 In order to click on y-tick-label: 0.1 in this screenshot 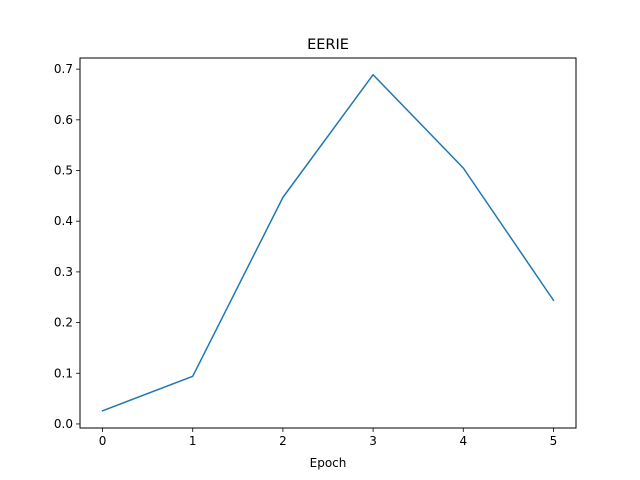, I will do `click(63, 373)`.